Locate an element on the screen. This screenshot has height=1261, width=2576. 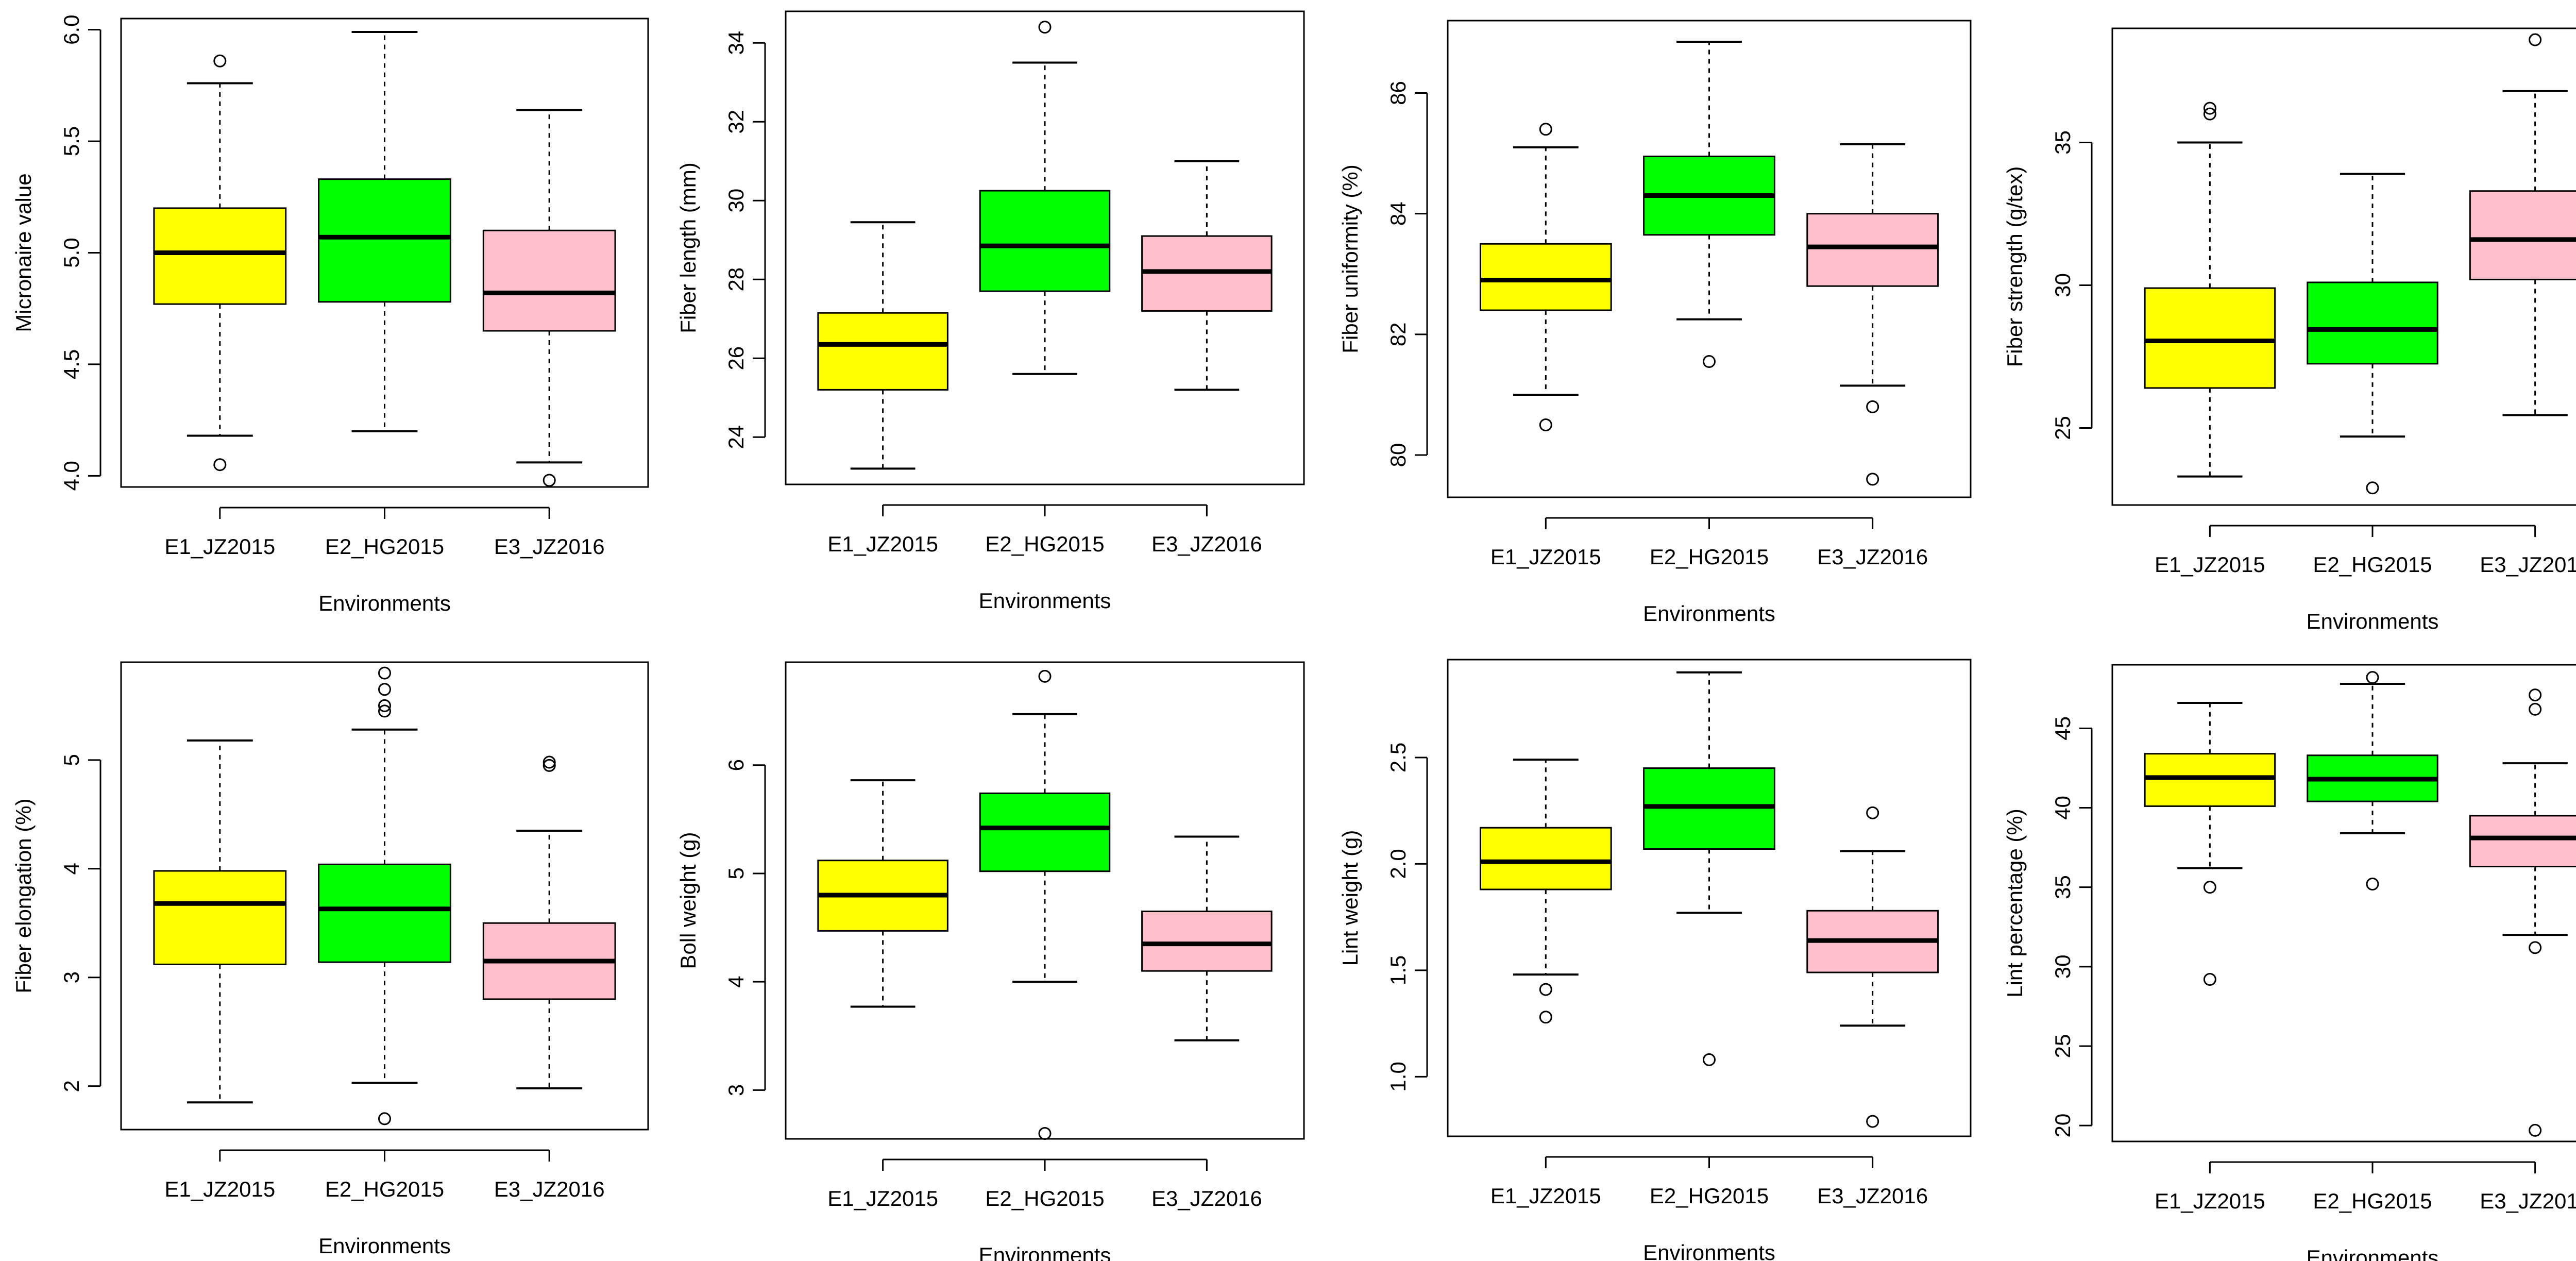
y-tick-label: 5.5 is located at coordinates (71, 141).